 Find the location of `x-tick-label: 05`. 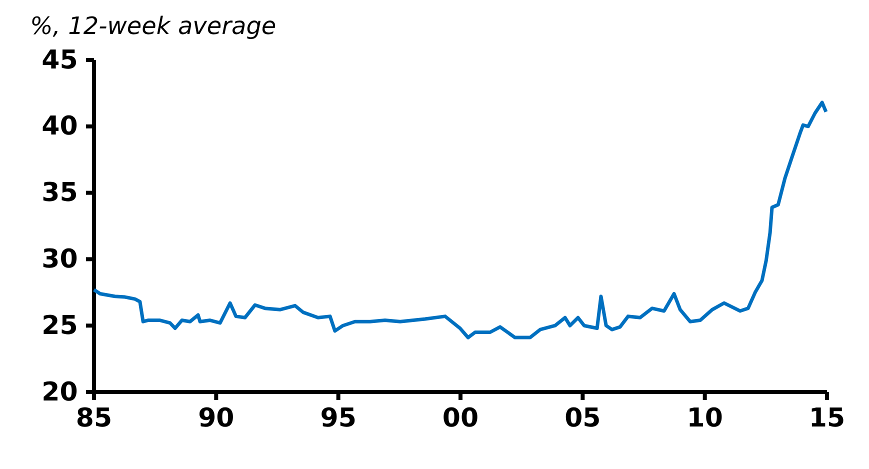

x-tick-label: 05 is located at coordinates (582, 418).